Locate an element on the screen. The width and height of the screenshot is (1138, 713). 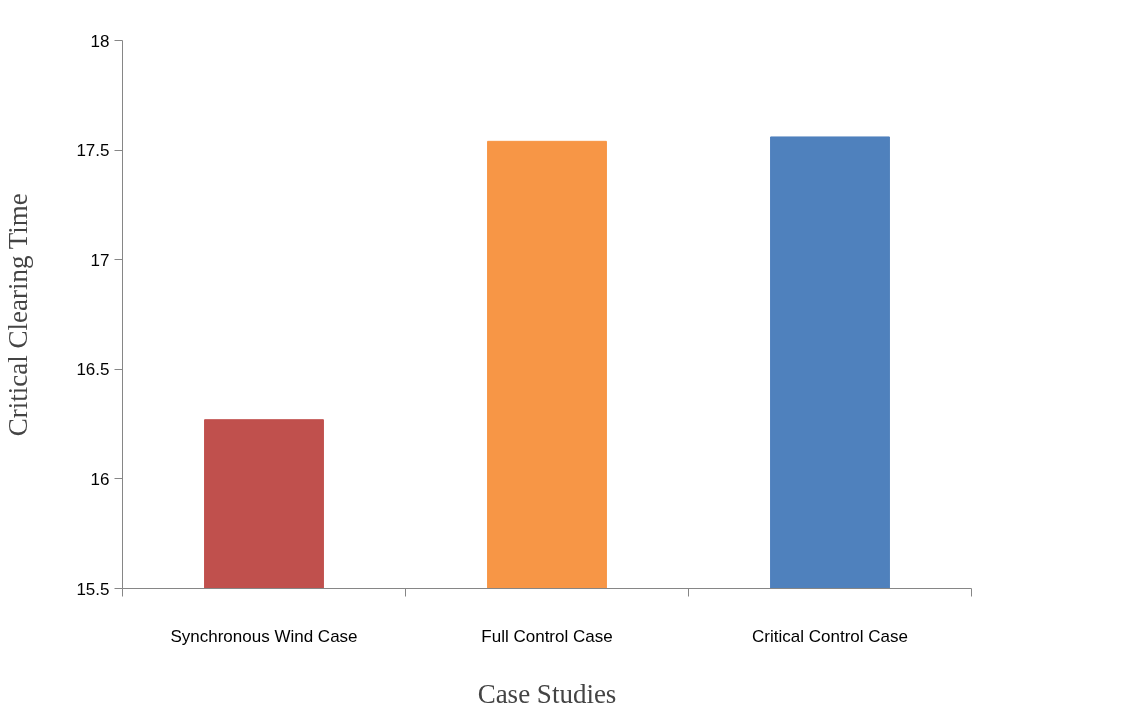
y-tick-label: 16 is located at coordinates (100, 479).